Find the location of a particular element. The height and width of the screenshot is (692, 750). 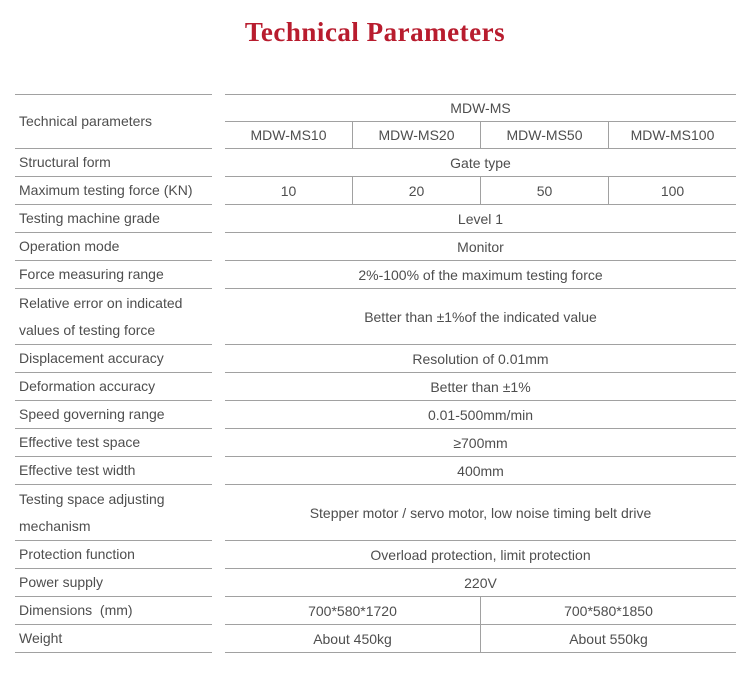

param-values: 700*580*1720 700*580*1850 is located at coordinates (480, 611).